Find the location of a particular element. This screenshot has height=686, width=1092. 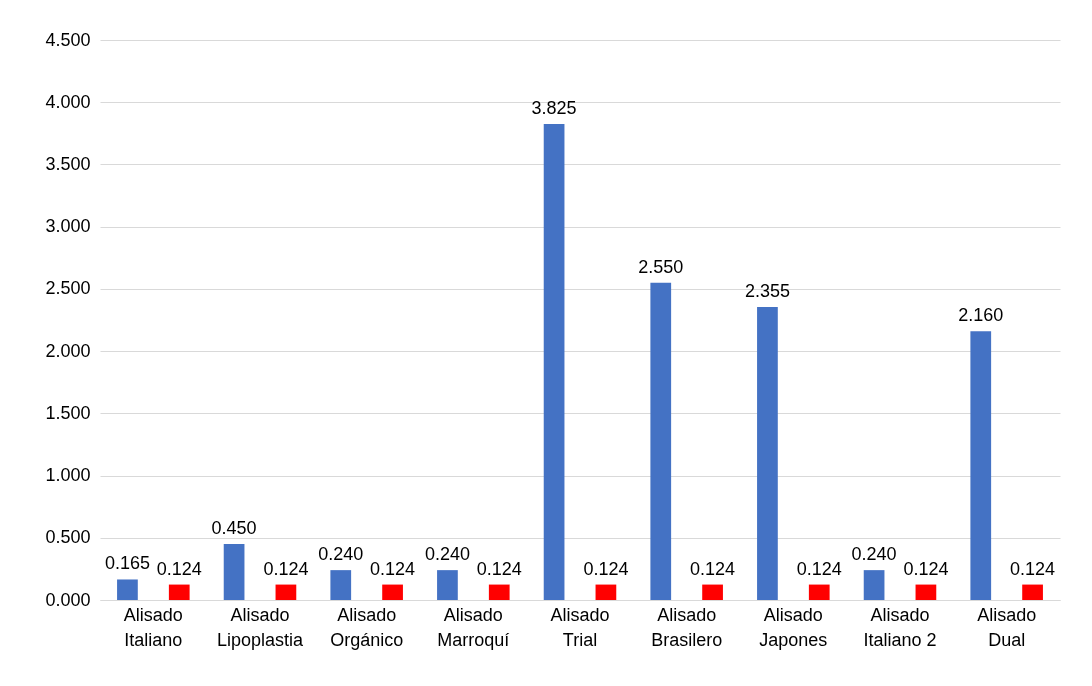

x-tick-label: Alisado Trial is located at coordinates (580, 627).